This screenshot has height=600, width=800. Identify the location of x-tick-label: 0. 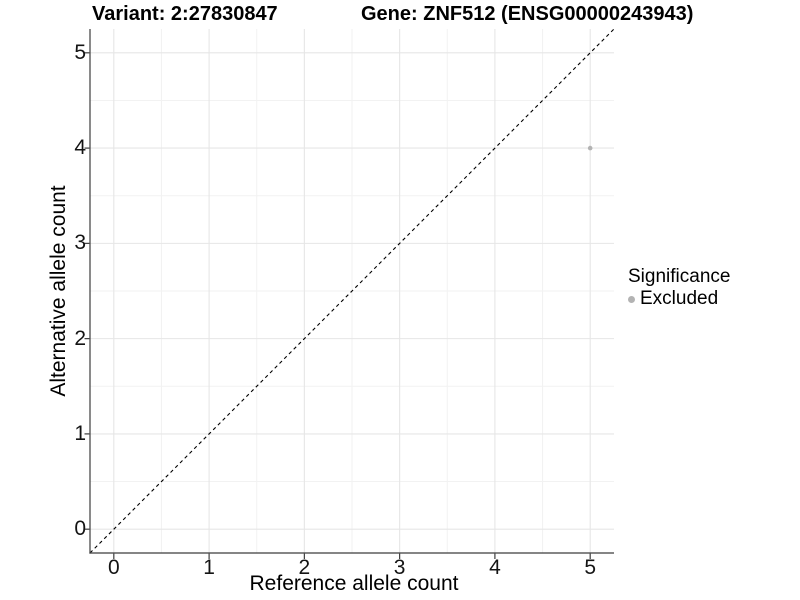
(113, 567).